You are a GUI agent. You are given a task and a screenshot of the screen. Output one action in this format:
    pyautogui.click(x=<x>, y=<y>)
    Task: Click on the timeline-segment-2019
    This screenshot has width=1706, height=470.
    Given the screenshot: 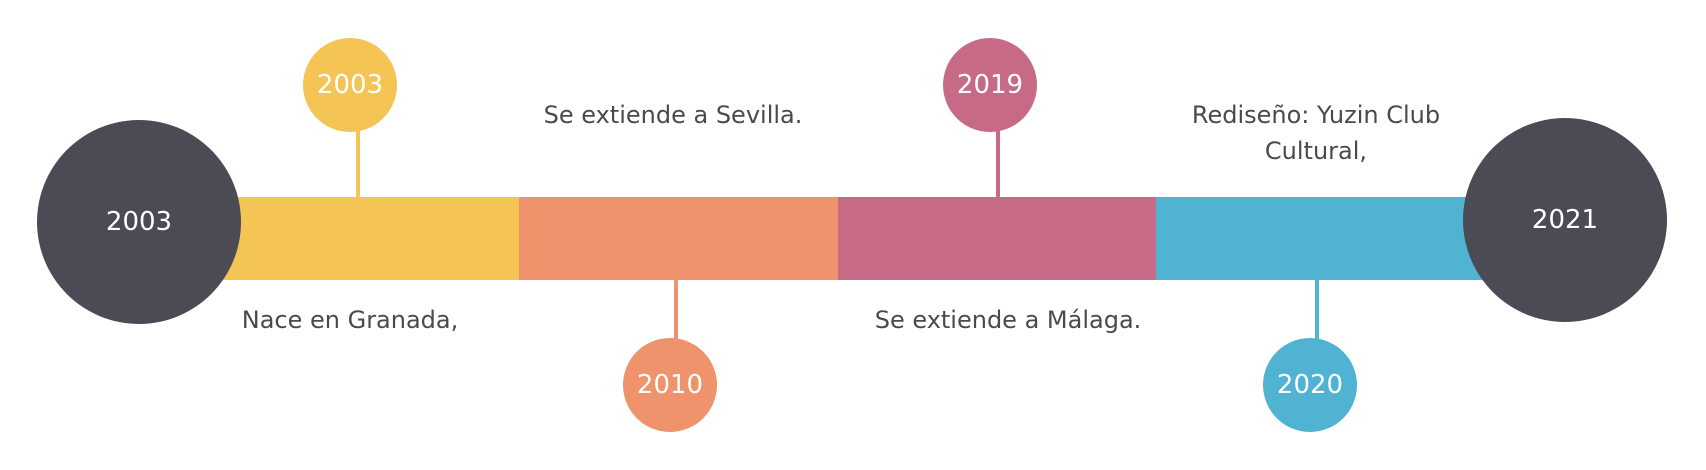 What is the action you would take?
    pyautogui.click(x=997, y=238)
    